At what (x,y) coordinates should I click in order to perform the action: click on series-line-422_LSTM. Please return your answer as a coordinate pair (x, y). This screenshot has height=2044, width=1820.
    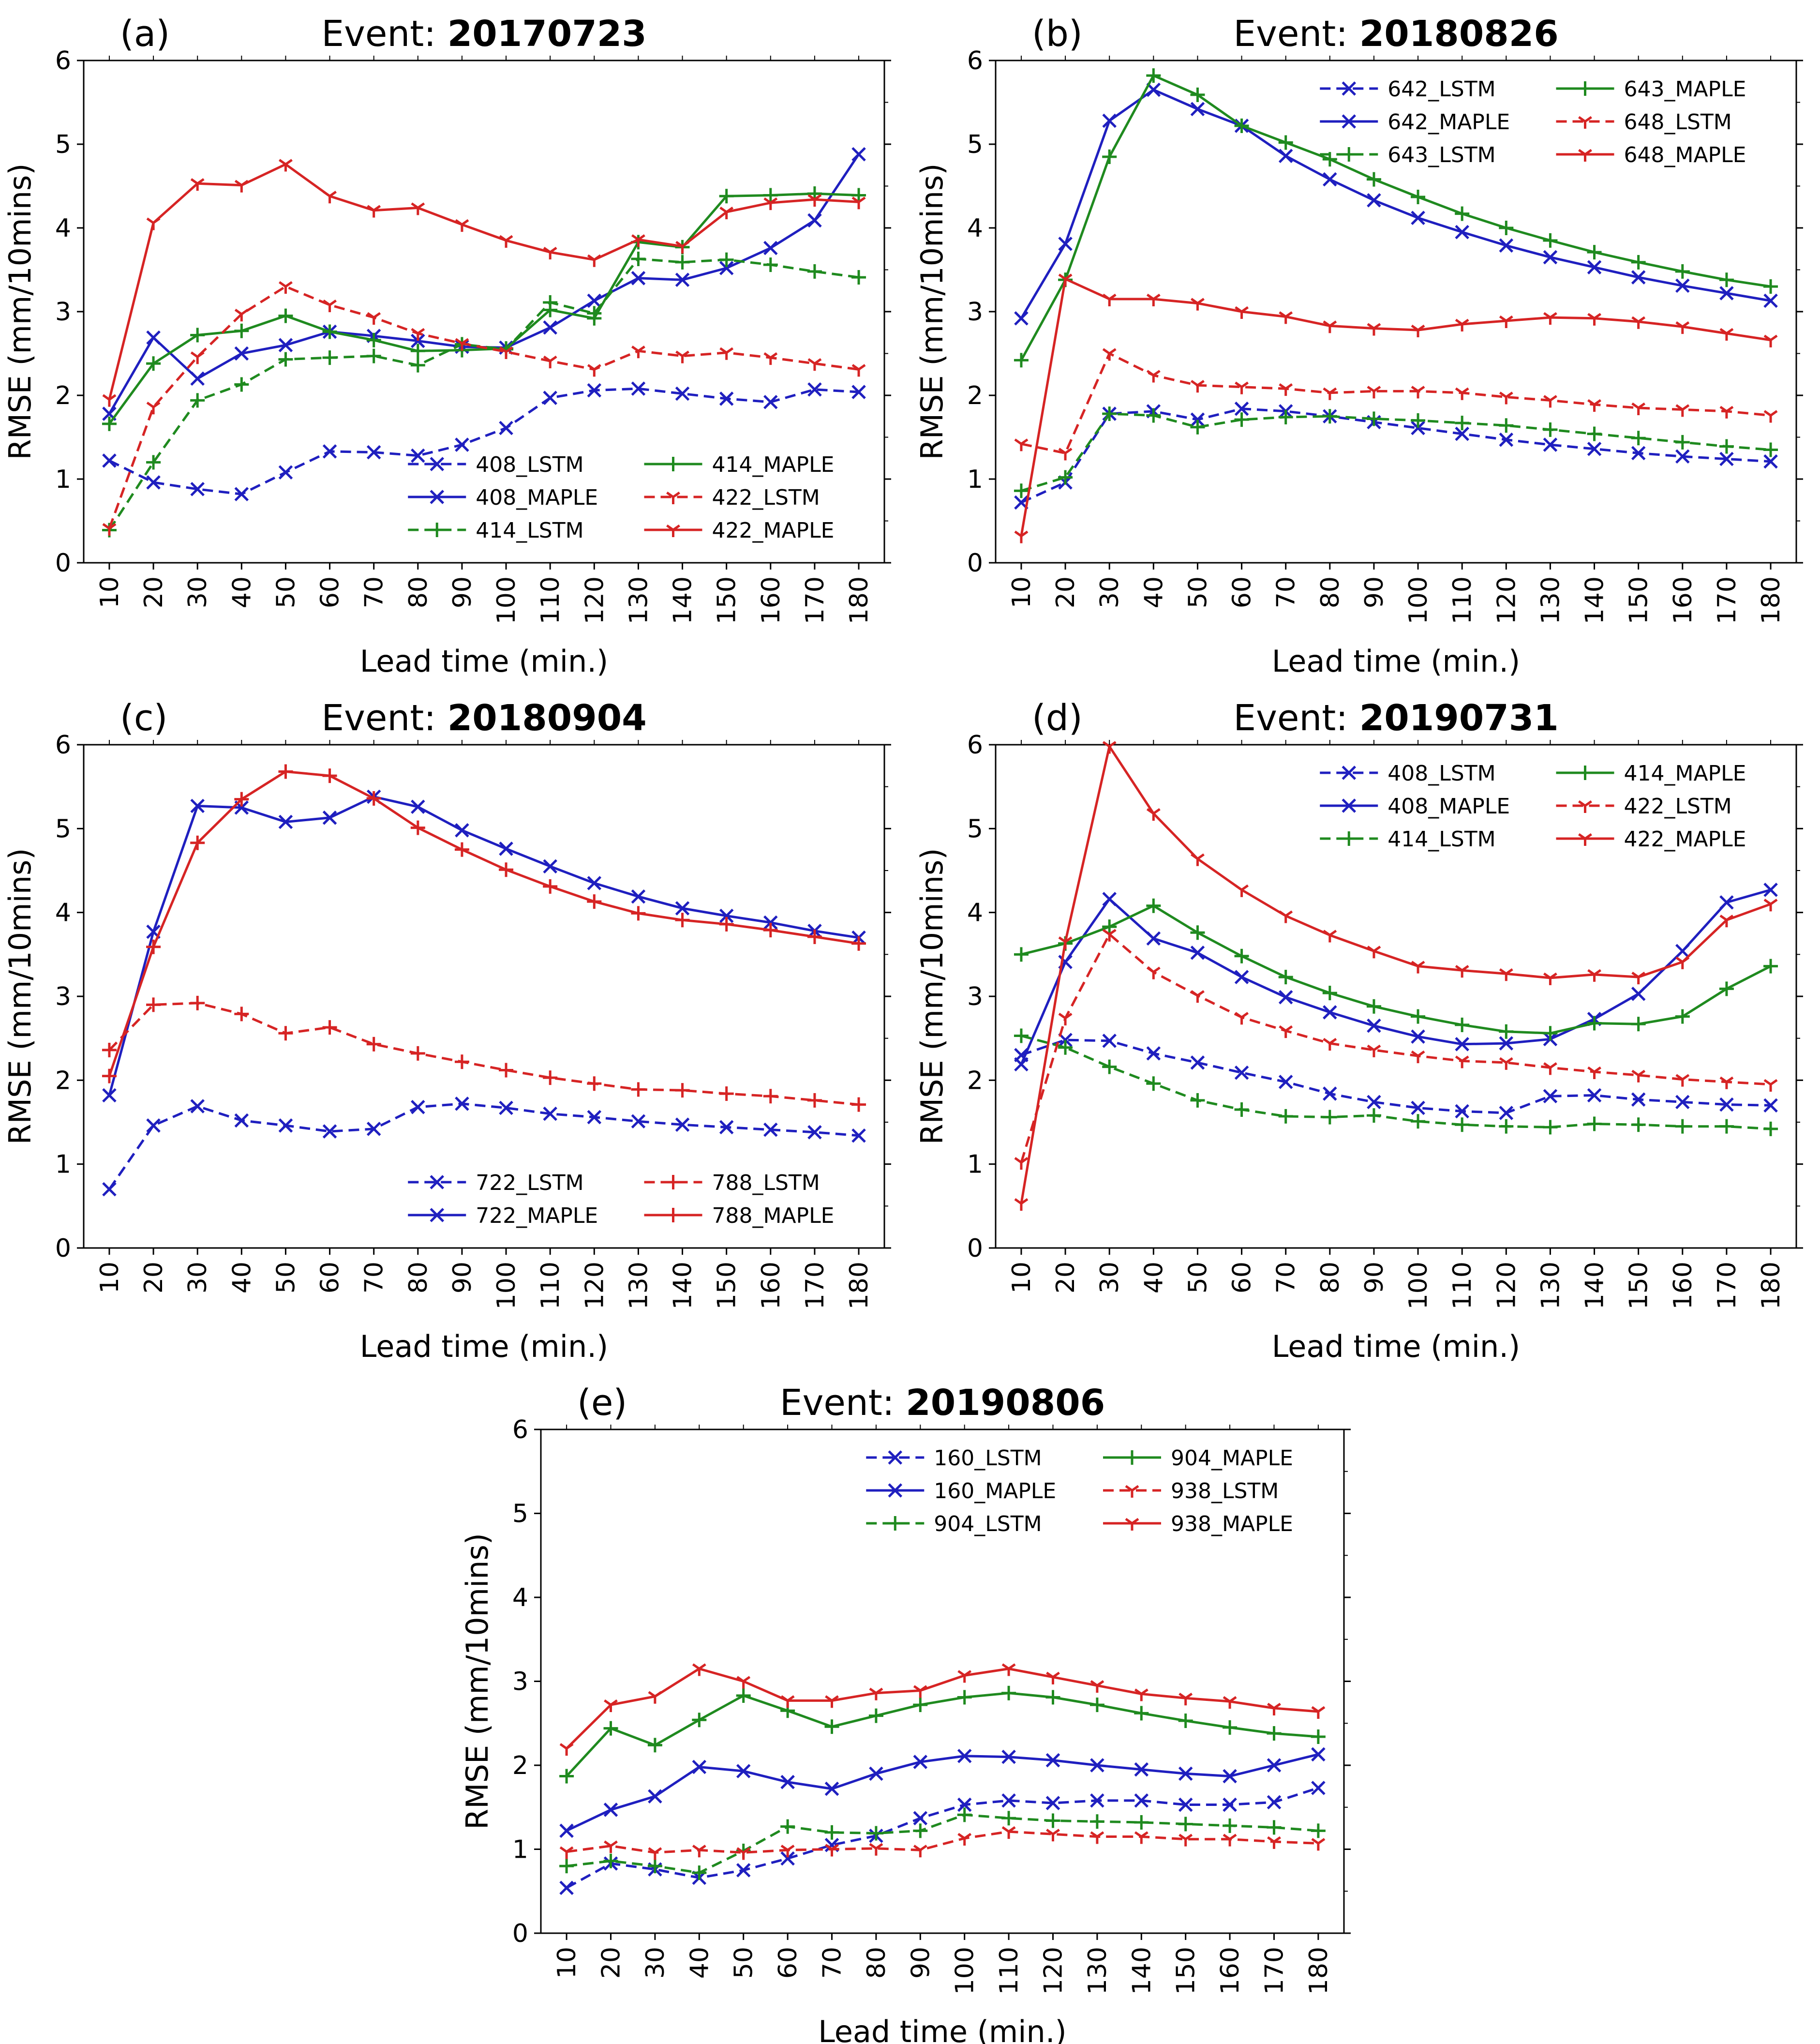
    Looking at the image, I should click on (483, 407).